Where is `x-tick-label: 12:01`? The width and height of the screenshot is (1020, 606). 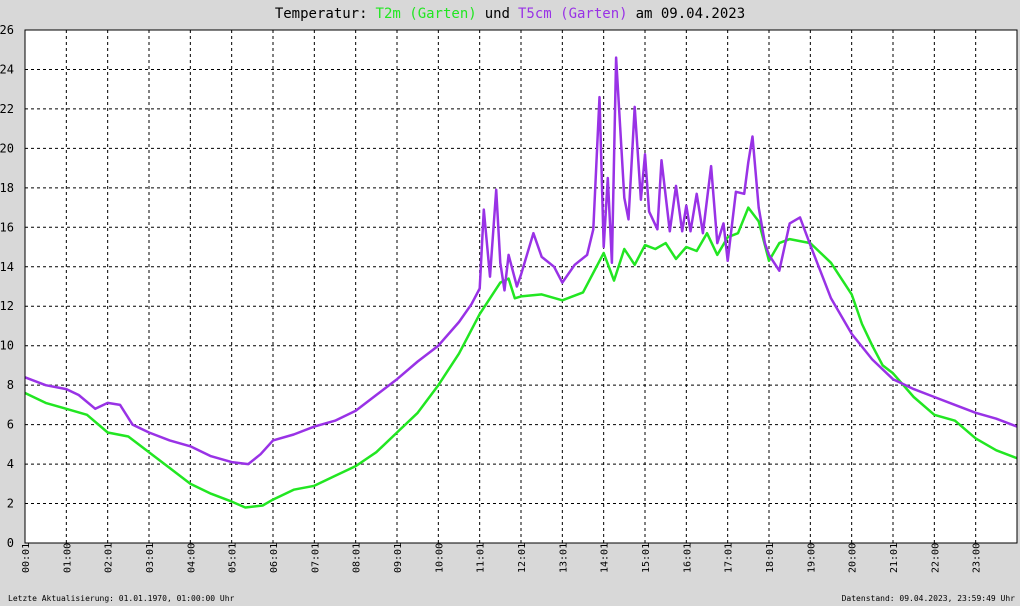 x-tick-label: 12:01 is located at coordinates (522, 558).